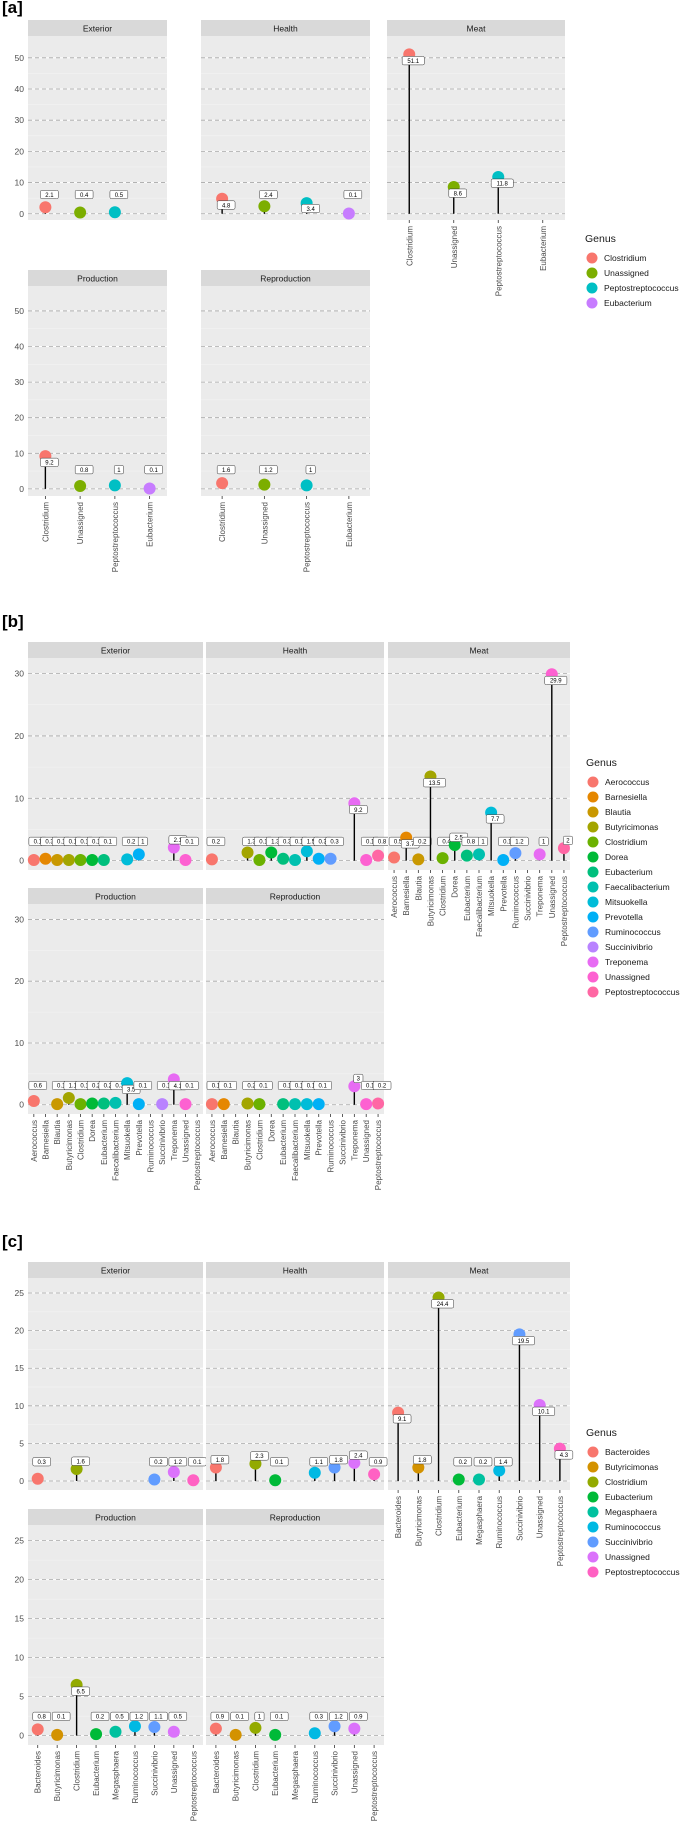 The image size is (685, 1832). Describe the element at coordinates (135, 1777) in the screenshot. I see `x-tick-label: Ruminococcus` at that location.